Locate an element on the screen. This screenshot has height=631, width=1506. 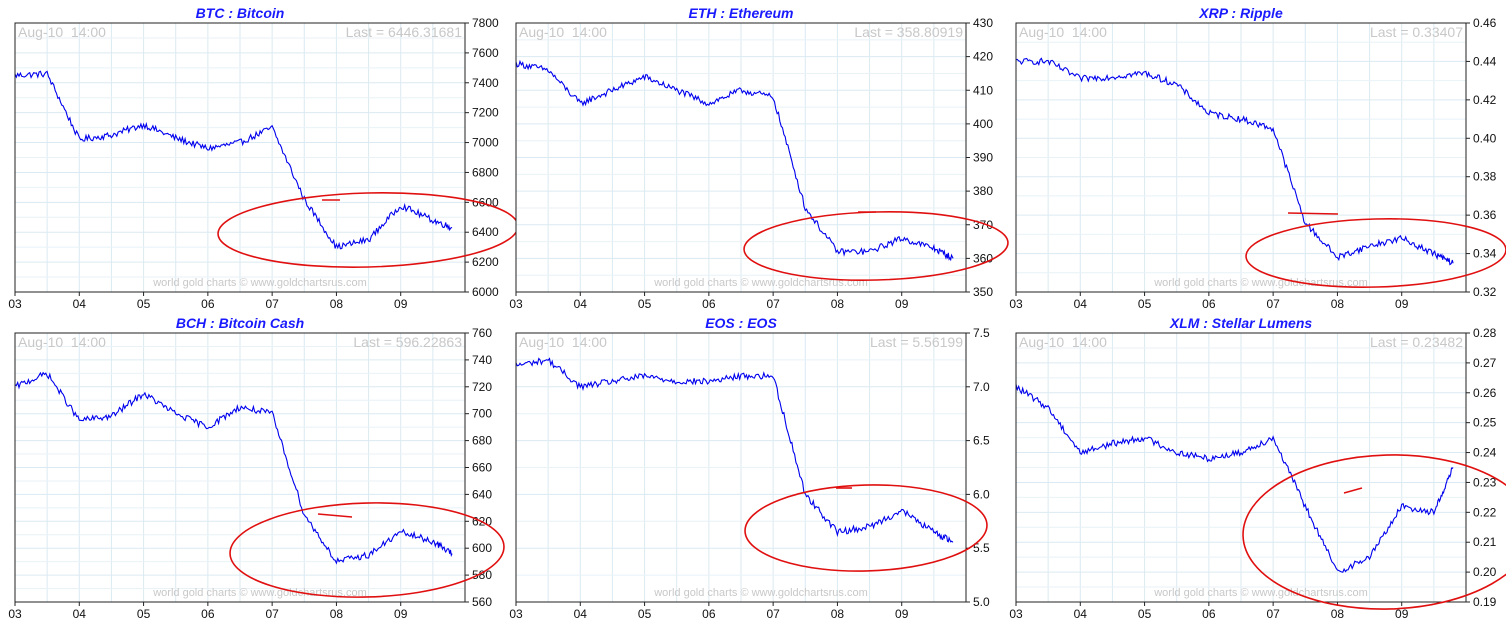
y-tick-label: 0.34 is located at coordinates (1485, 254).